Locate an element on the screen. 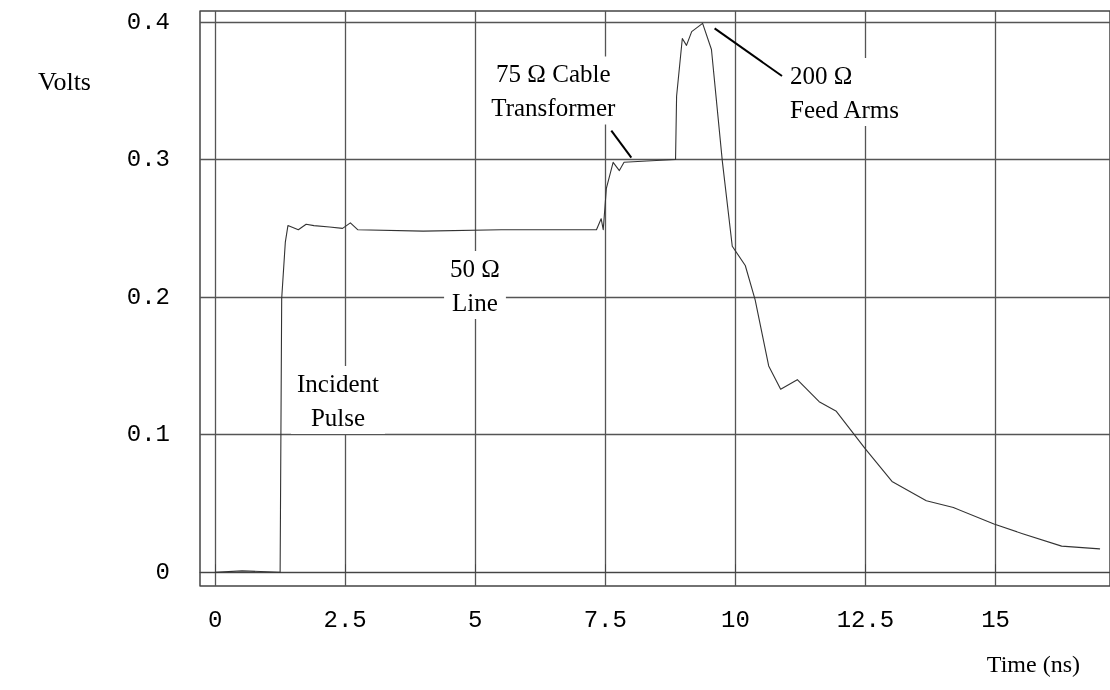 The width and height of the screenshot is (1110, 690). x-tick-label: 12.5 is located at coordinates (865, 620).